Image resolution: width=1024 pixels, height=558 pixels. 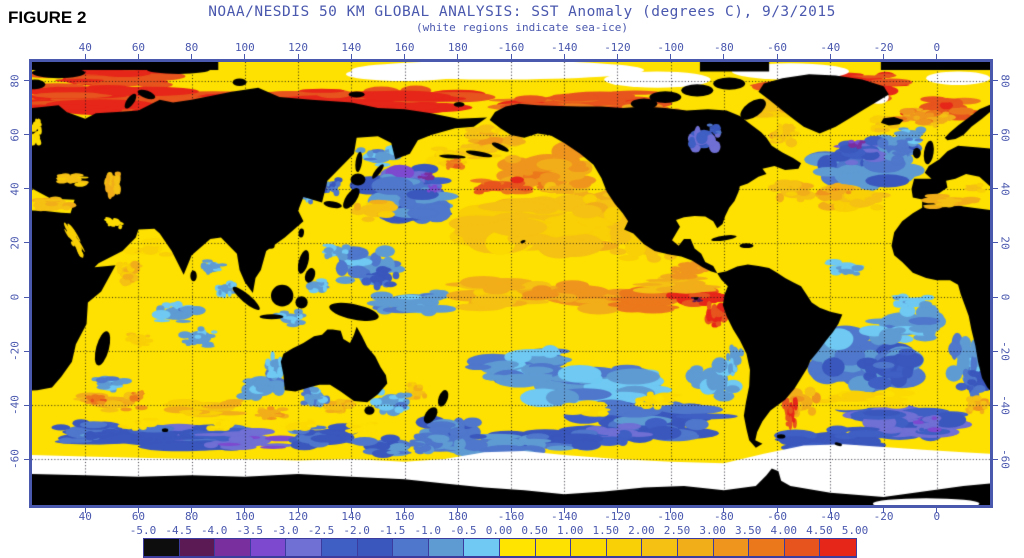 I want to click on colorbar-tick-label: -4.5, so click(x=178, y=530).